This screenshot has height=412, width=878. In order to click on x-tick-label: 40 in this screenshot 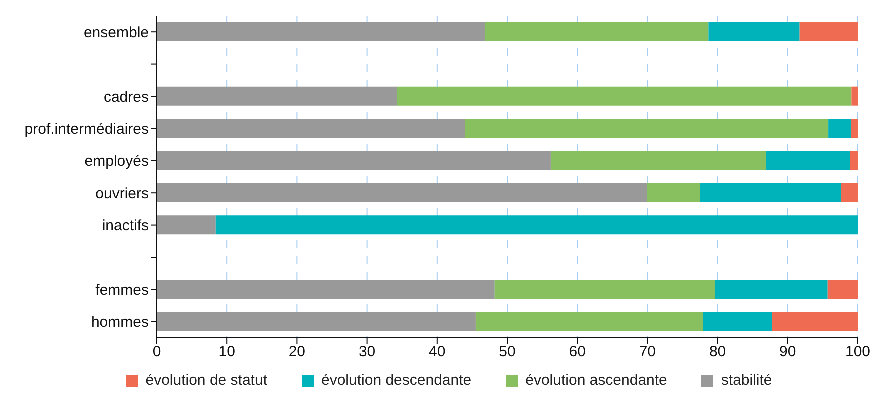, I will do `click(437, 352)`.